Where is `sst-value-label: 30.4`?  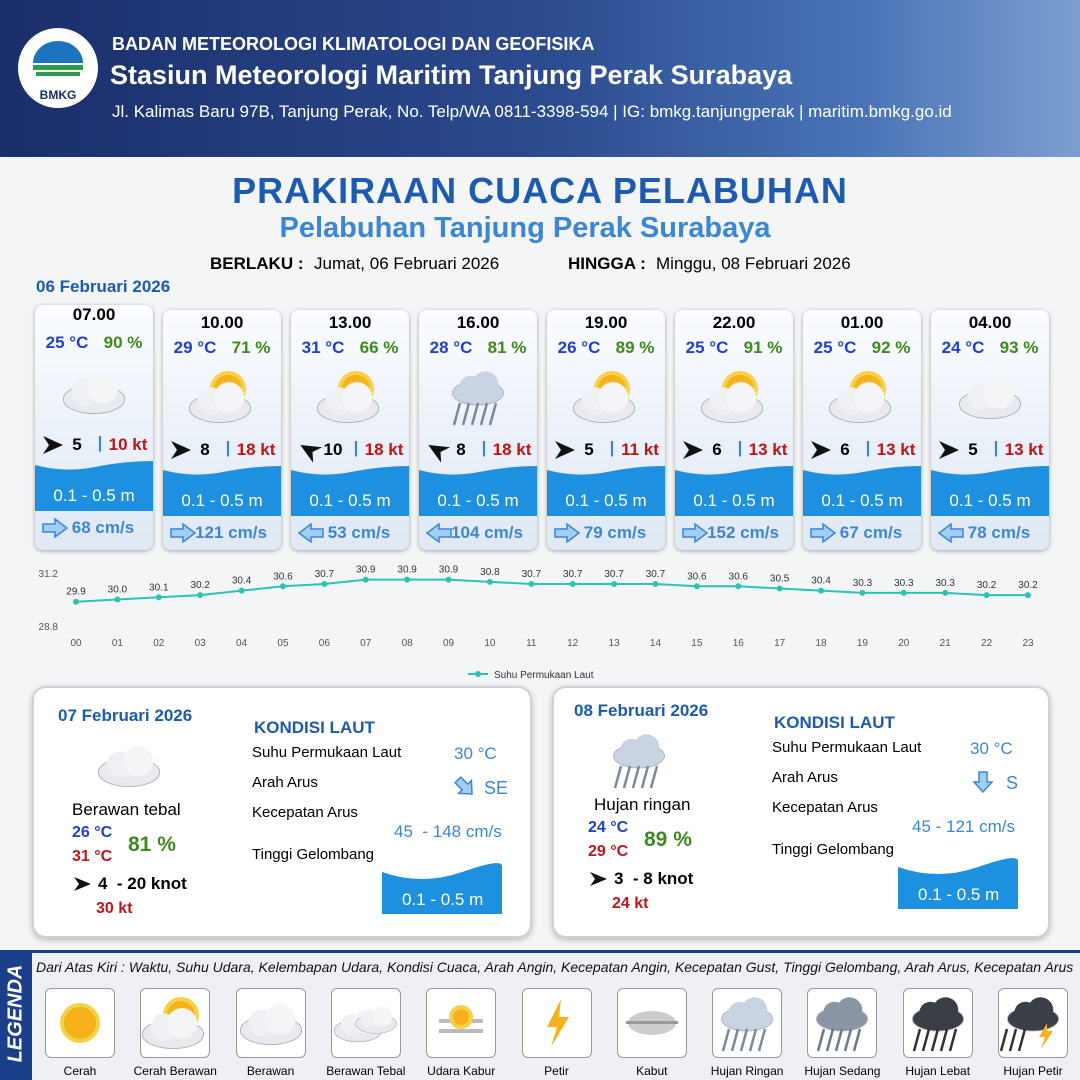
sst-value-label: 30.4 is located at coordinates (821, 581).